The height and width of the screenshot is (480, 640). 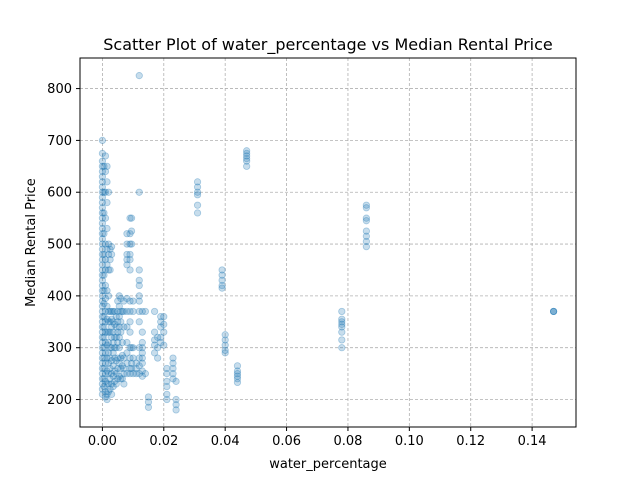 What do you see at coordinates (163, 441) in the screenshot?
I see `x-tick-label: 0.02` at bounding box center [163, 441].